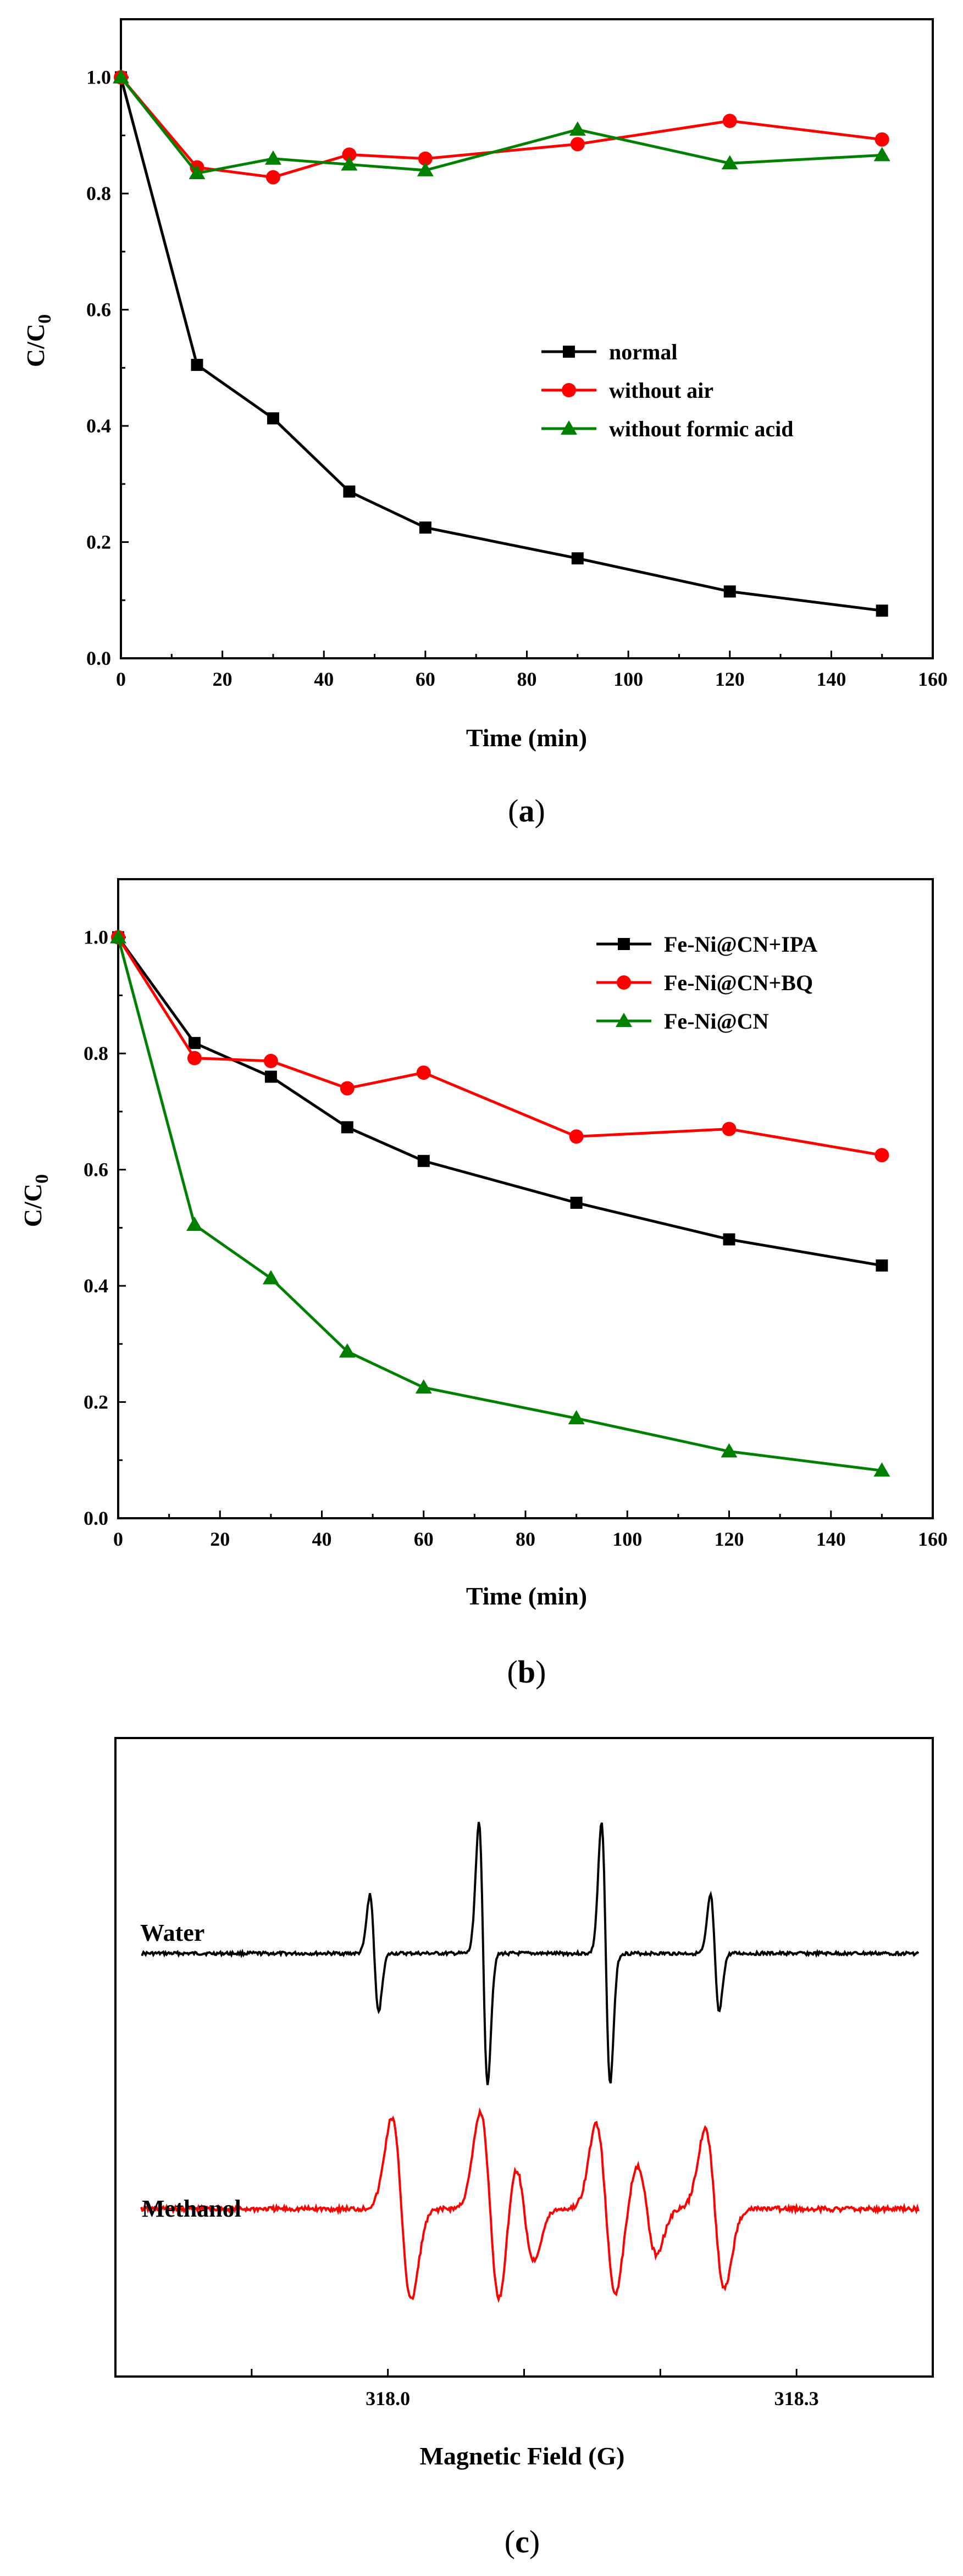  Describe the element at coordinates (35, 1200) in the screenshot. I see `y-axis-title-b: C/C0` at that location.